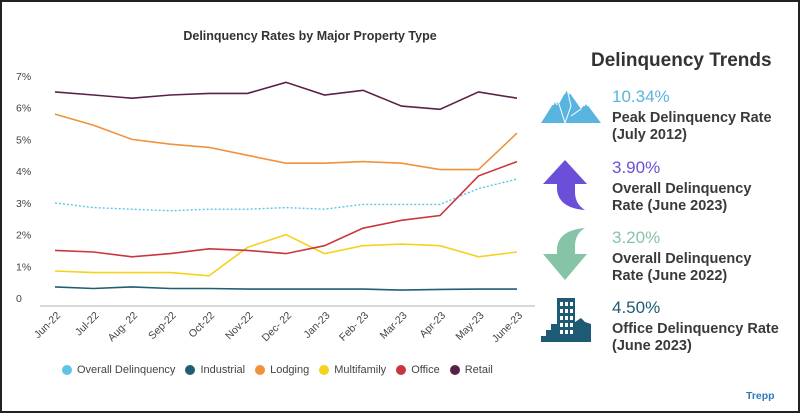 This screenshot has height=413, width=800. What do you see at coordinates (123, 327) in the screenshot?
I see `x-tick-label: Aug- 22` at bounding box center [123, 327].